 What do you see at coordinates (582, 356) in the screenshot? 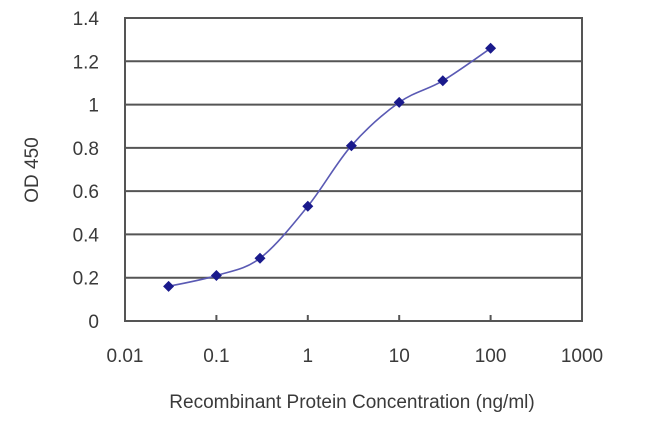
I see `x-tick-label: 1000` at bounding box center [582, 356].